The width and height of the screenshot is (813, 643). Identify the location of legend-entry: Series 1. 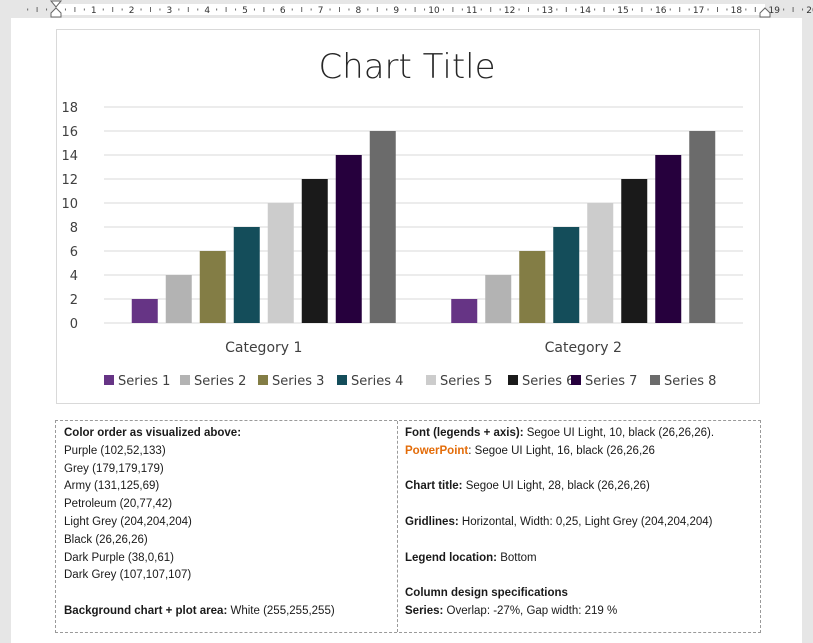
(144, 381).